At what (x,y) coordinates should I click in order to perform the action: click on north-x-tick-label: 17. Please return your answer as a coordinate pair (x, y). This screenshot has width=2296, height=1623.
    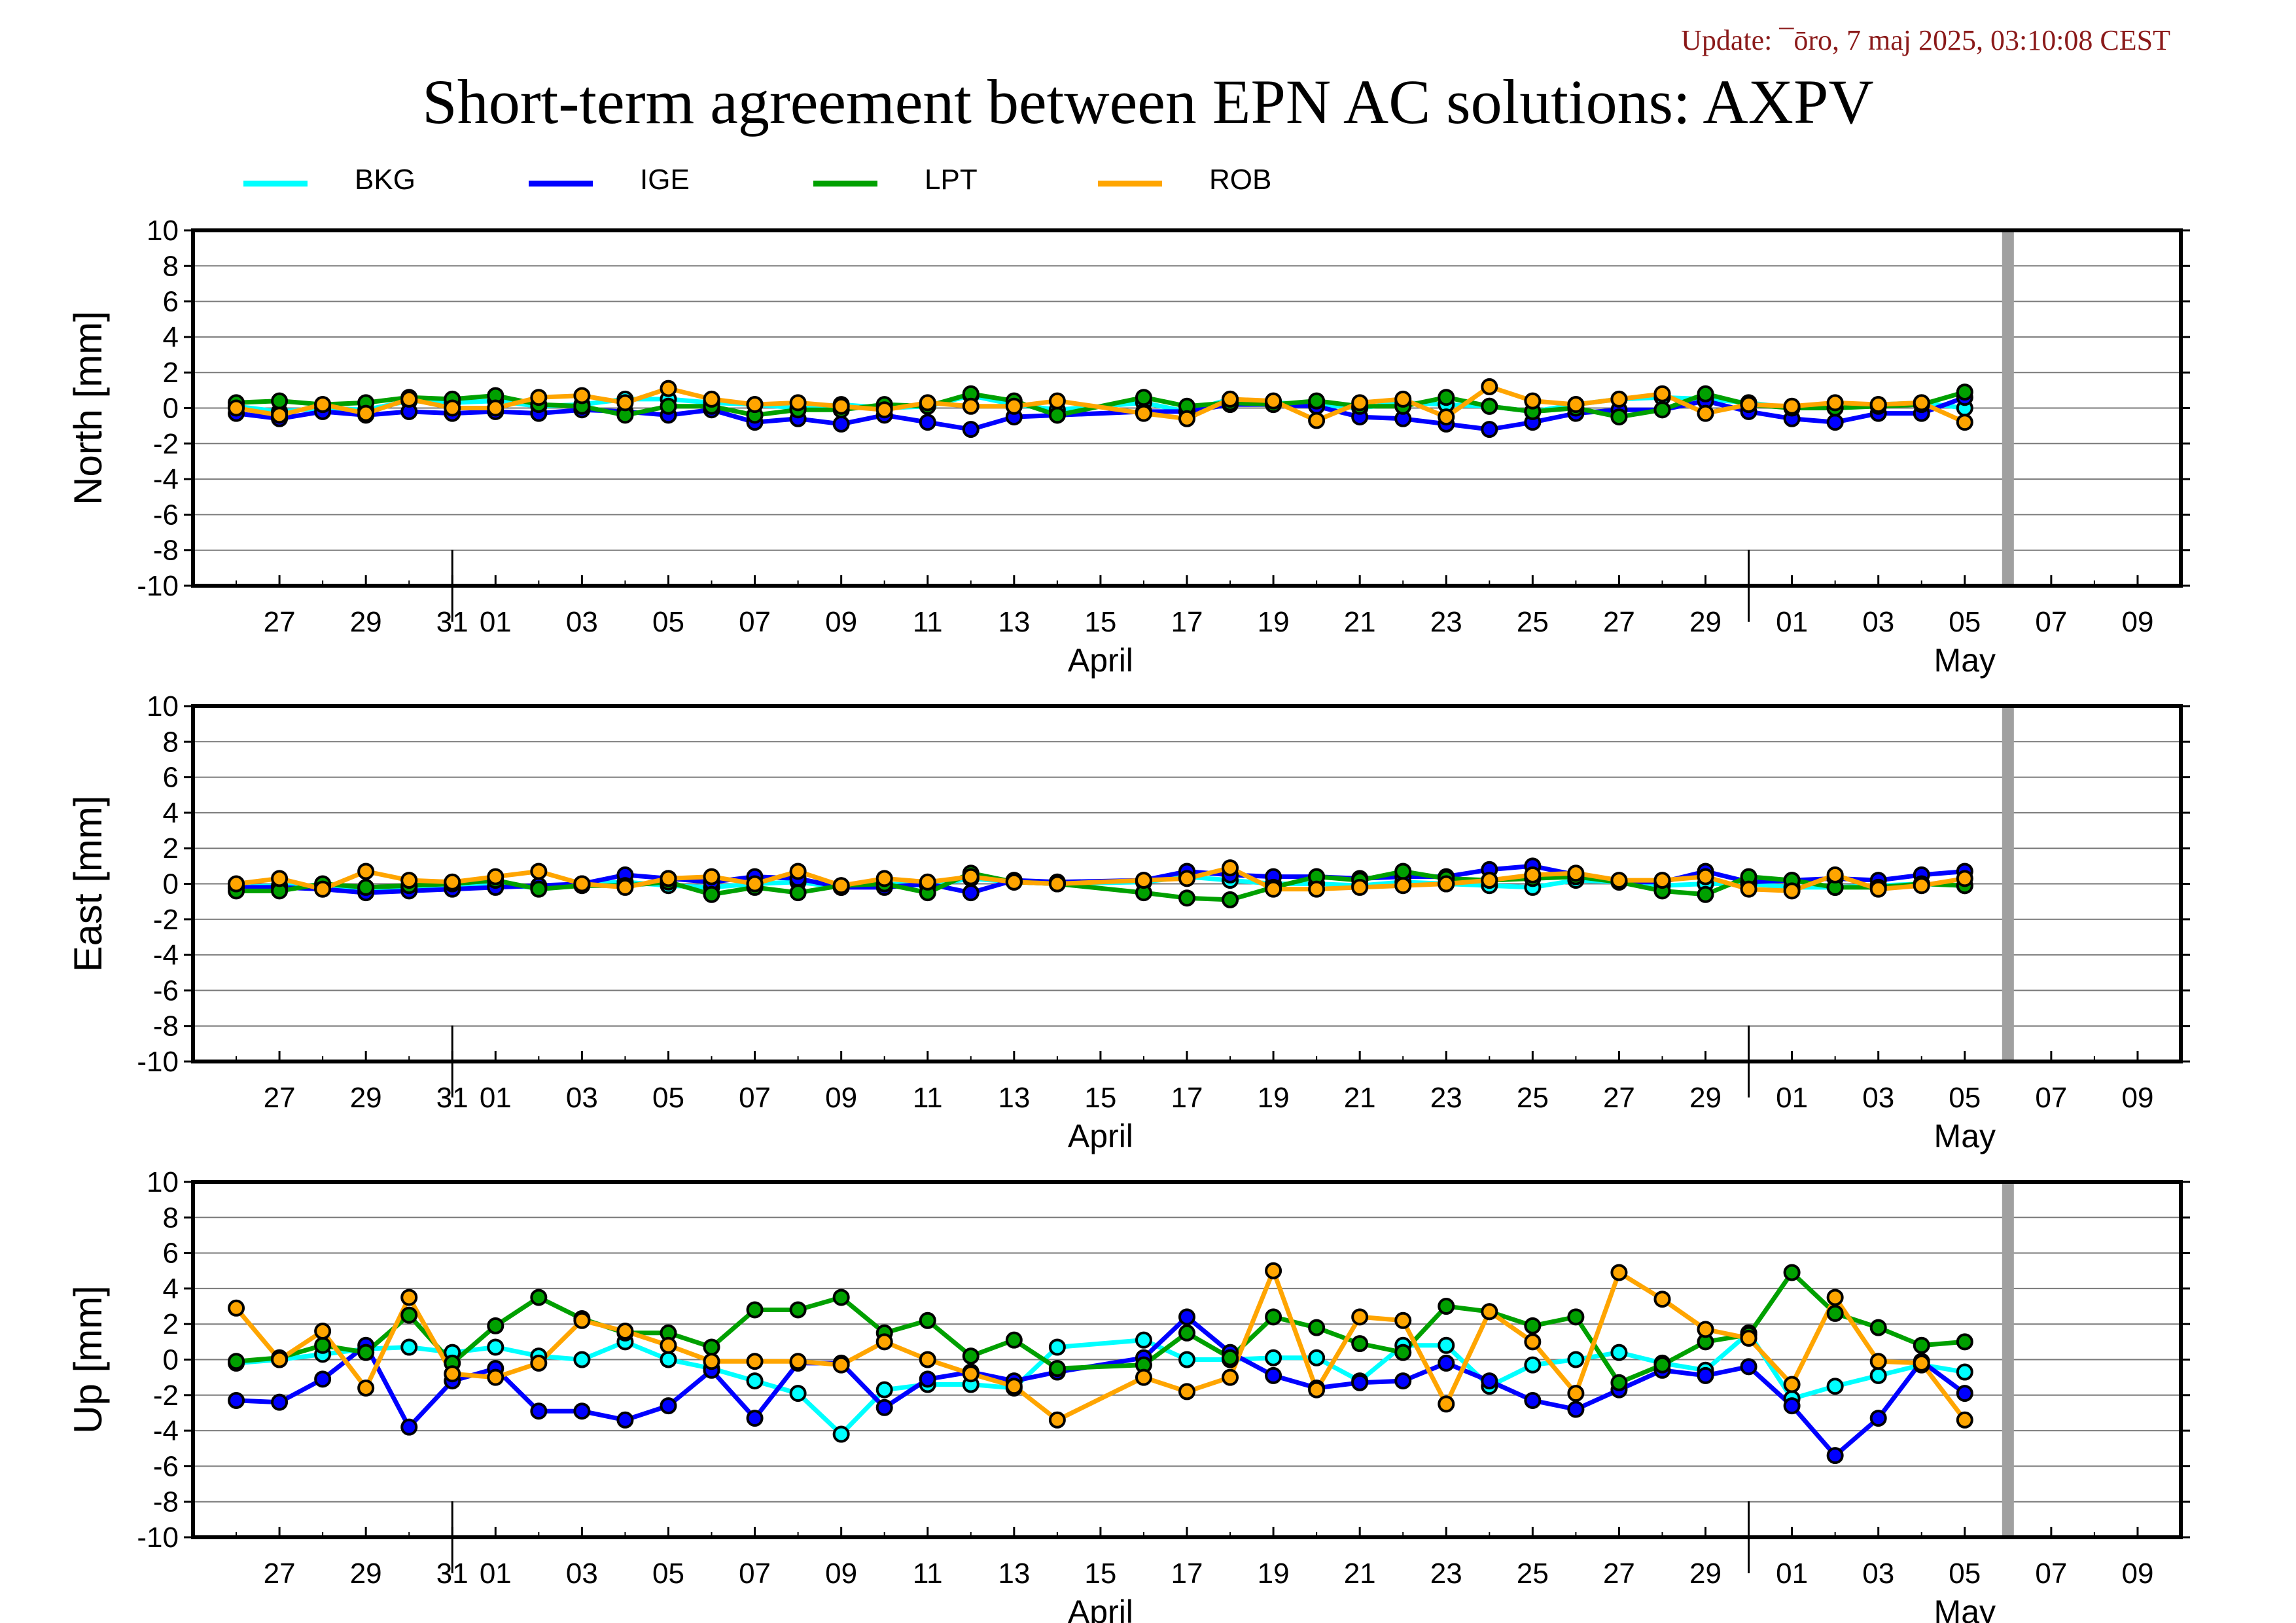
    Looking at the image, I should click on (1187, 622).